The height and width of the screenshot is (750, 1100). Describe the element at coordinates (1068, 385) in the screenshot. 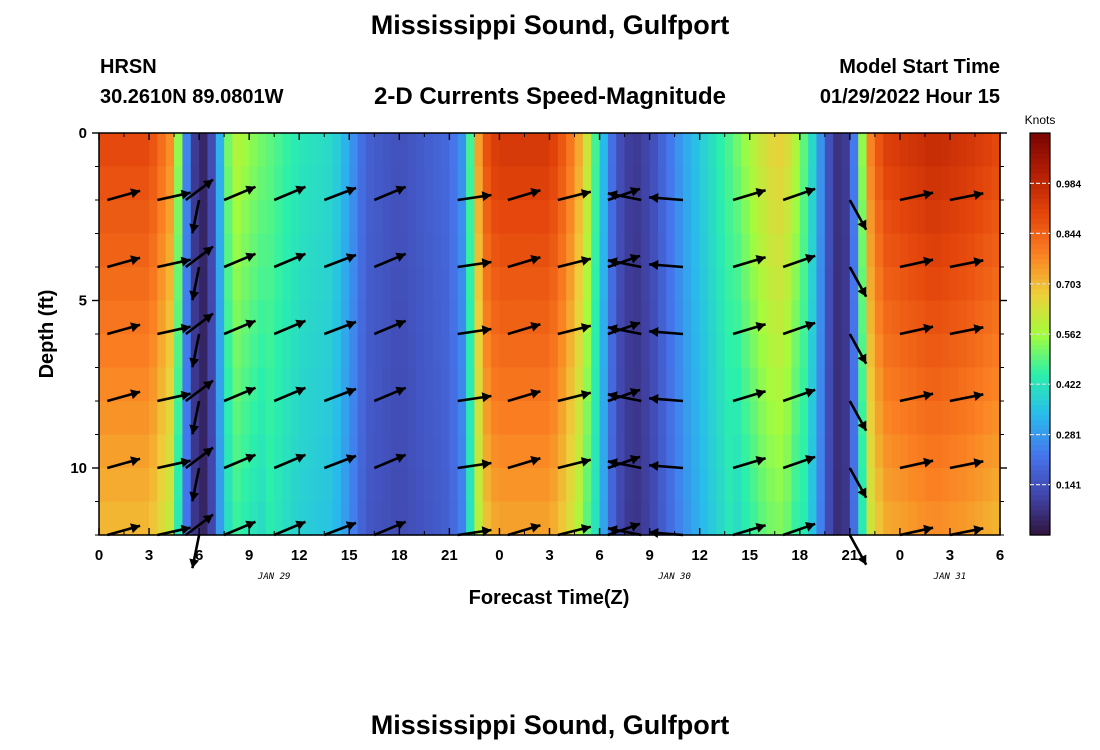

I see `colorbar-tick-label: 0.422` at that location.